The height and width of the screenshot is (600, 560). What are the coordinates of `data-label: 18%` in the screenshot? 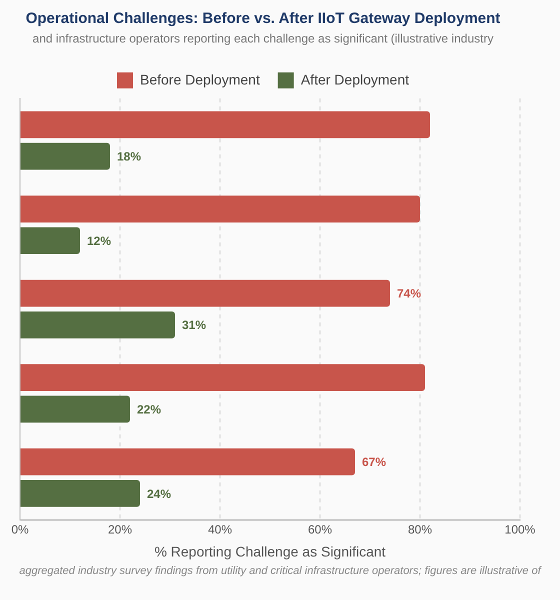 It's located at (129, 157).